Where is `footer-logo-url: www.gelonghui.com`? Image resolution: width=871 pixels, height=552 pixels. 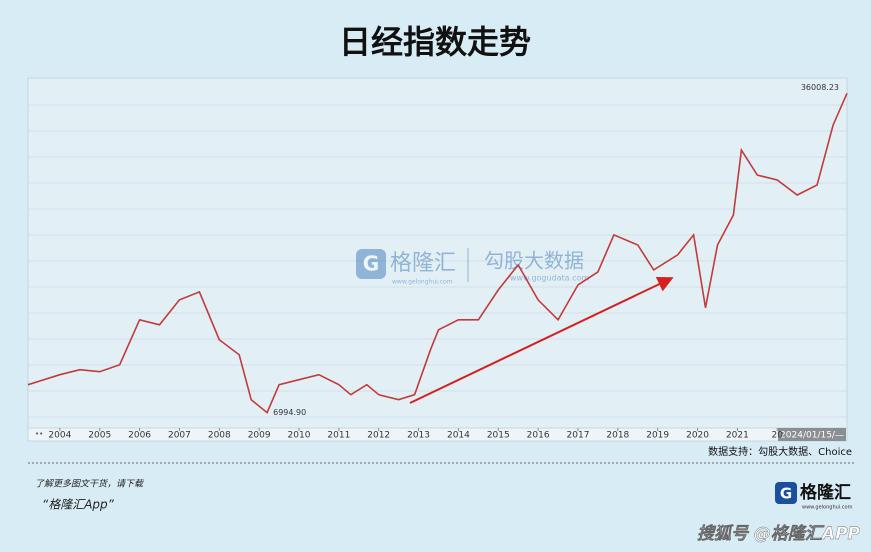 footer-logo-url: www.gelonghui.com is located at coordinates (827, 508).